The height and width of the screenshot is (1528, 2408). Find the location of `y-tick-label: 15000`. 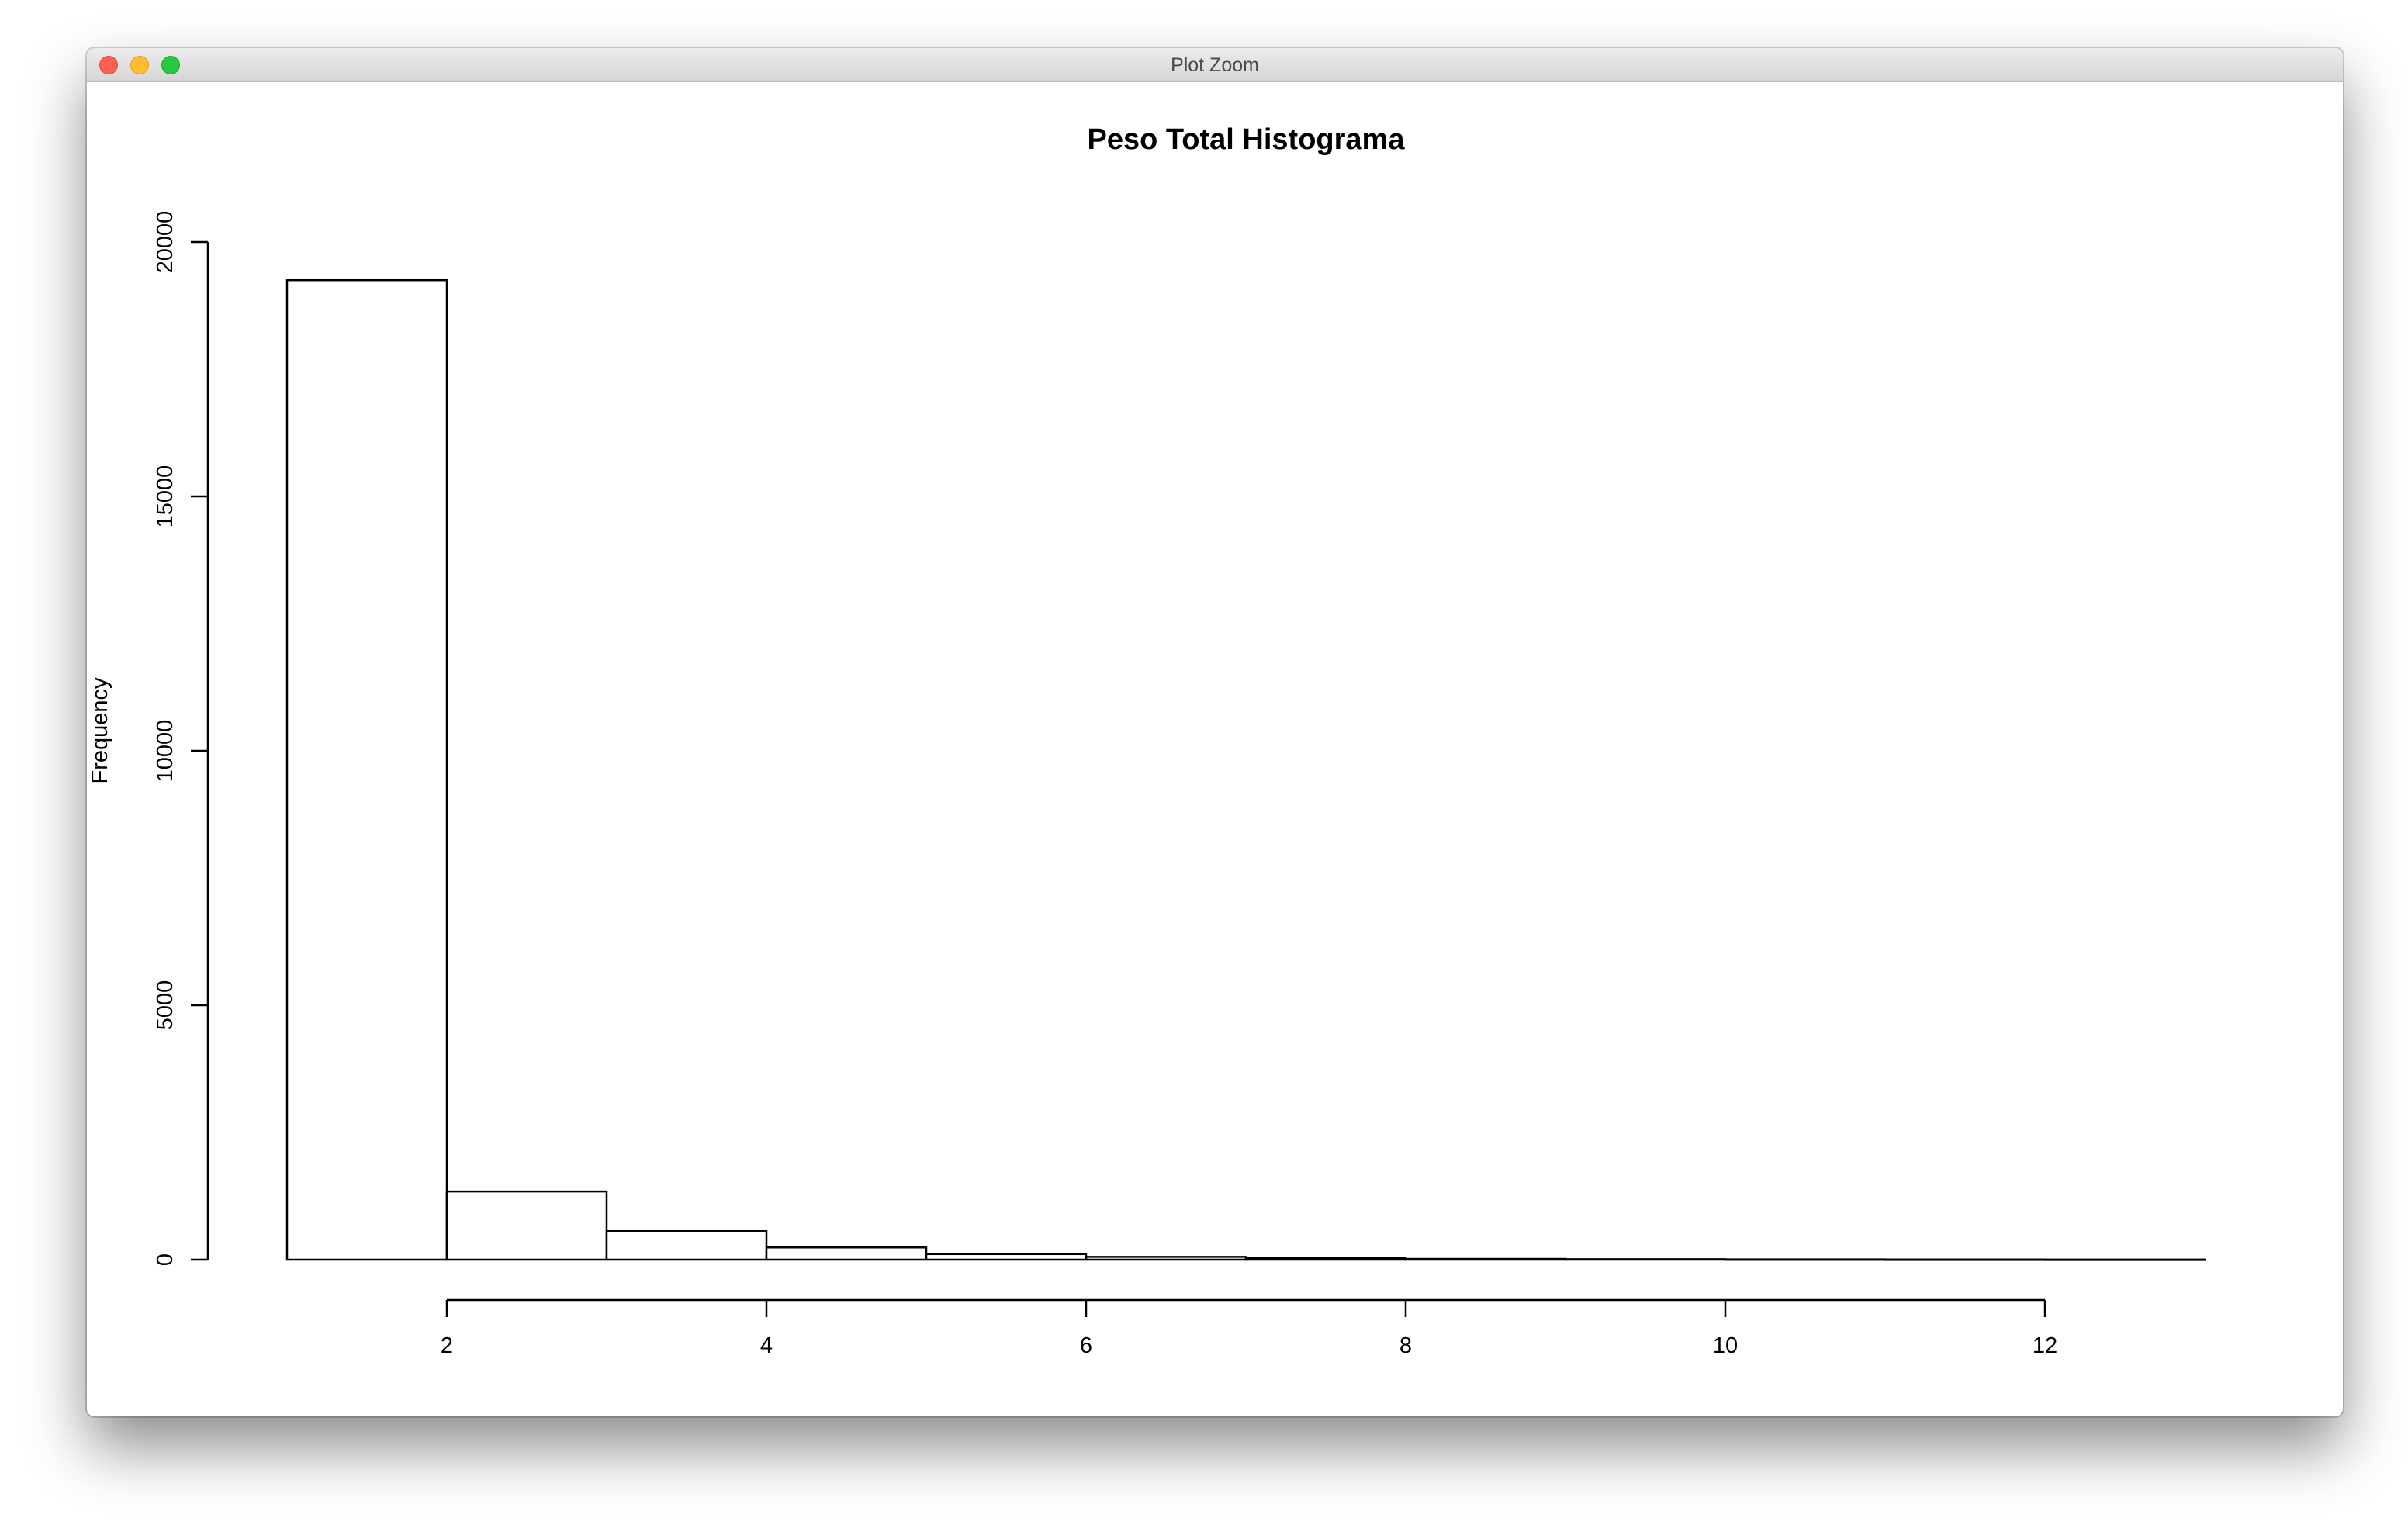

y-tick-label: 15000 is located at coordinates (165, 497).